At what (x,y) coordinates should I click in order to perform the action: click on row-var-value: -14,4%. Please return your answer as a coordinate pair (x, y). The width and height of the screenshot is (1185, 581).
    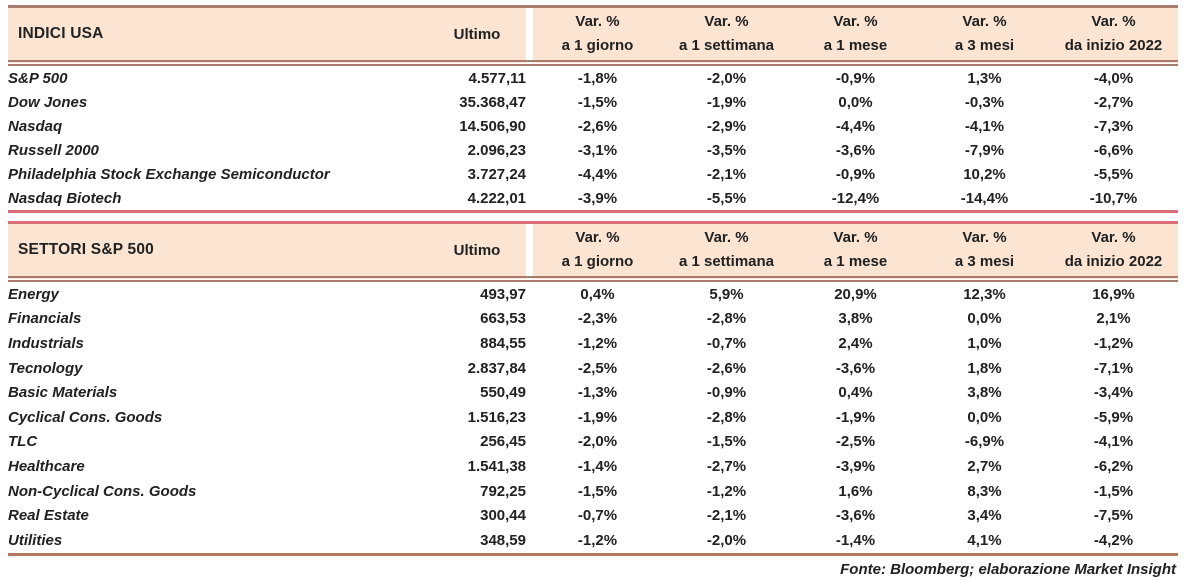
    Looking at the image, I should click on (984, 198).